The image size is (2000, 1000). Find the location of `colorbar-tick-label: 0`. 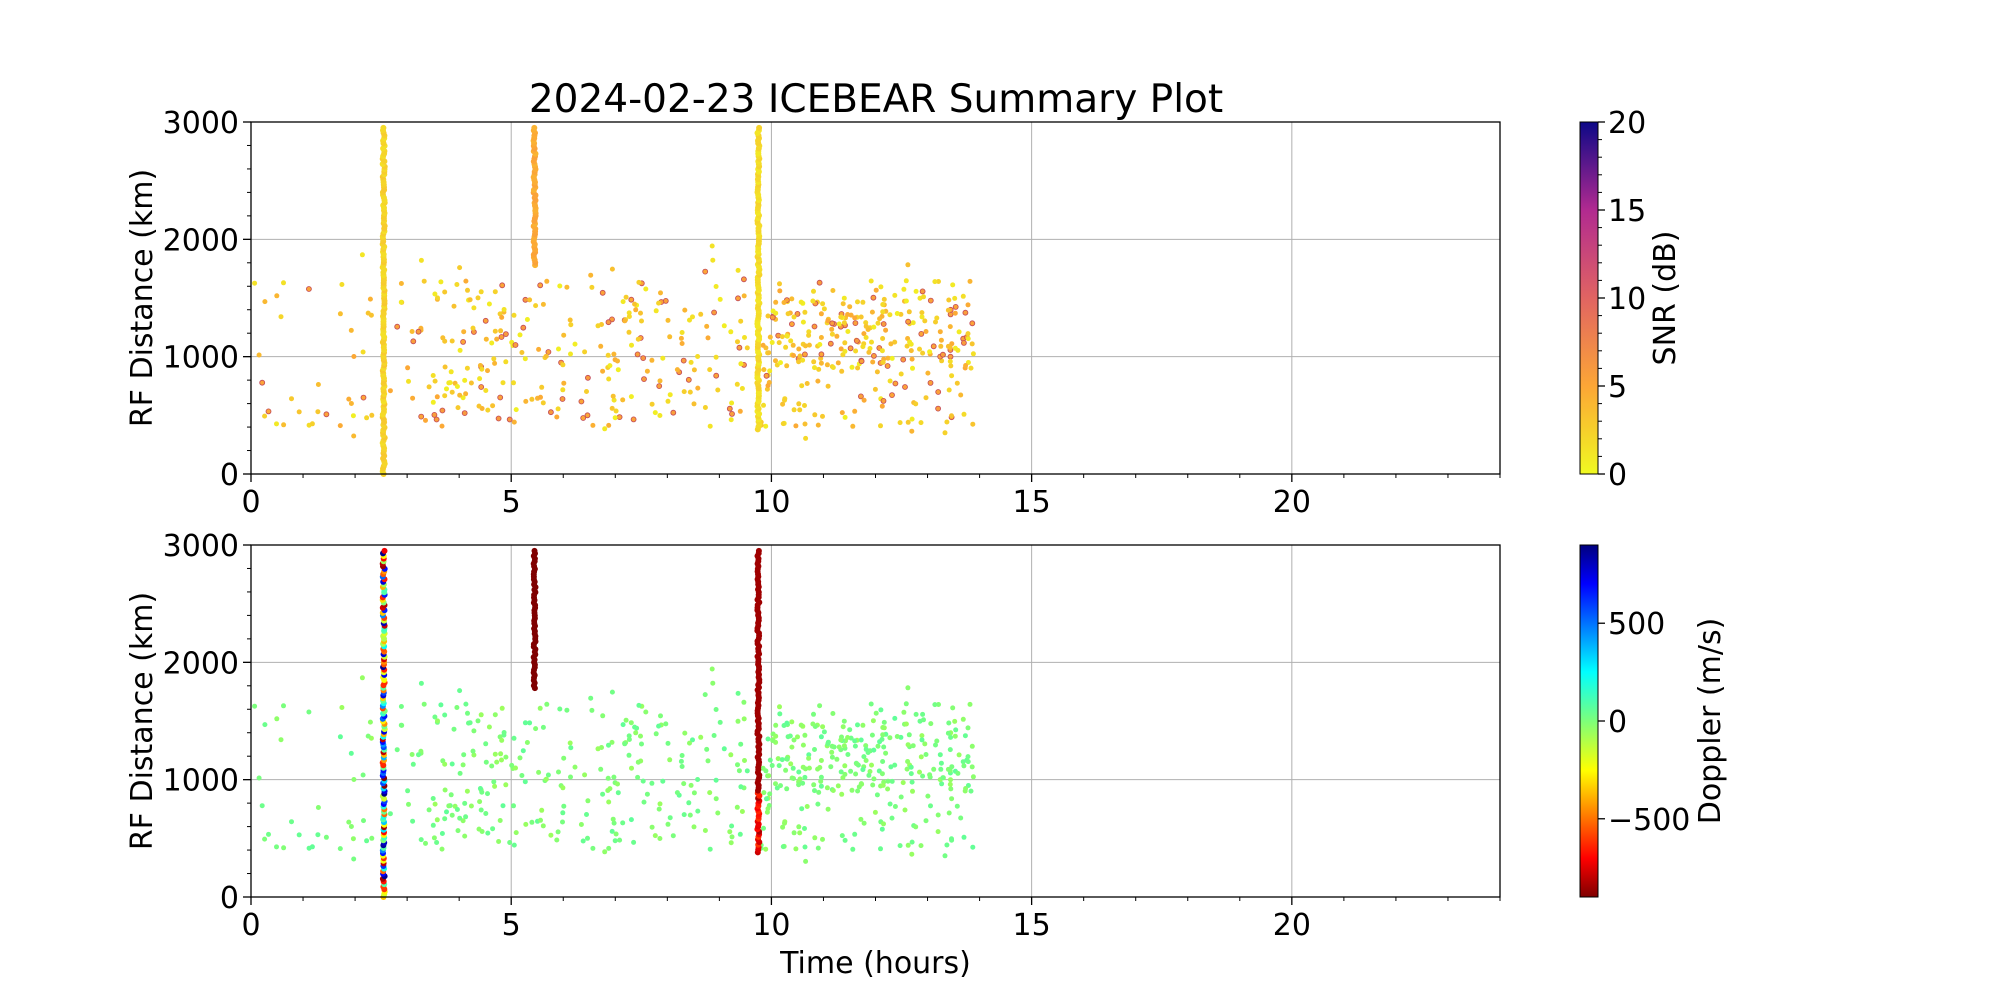

colorbar-tick-label: 0 is located at coordinates (1617, 475).